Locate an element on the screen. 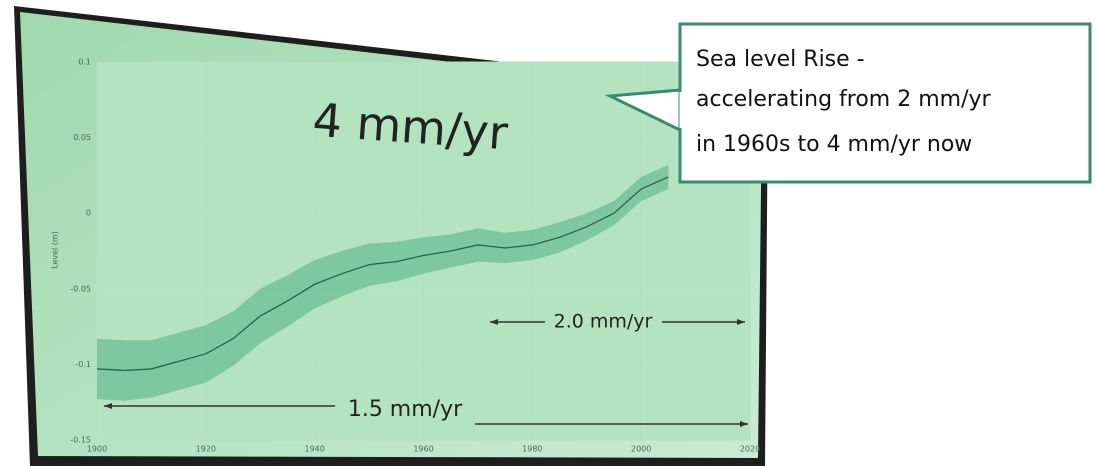 The width and height of the screenshot is (1096, 466). callout-box is located at coordinates (885, 103).